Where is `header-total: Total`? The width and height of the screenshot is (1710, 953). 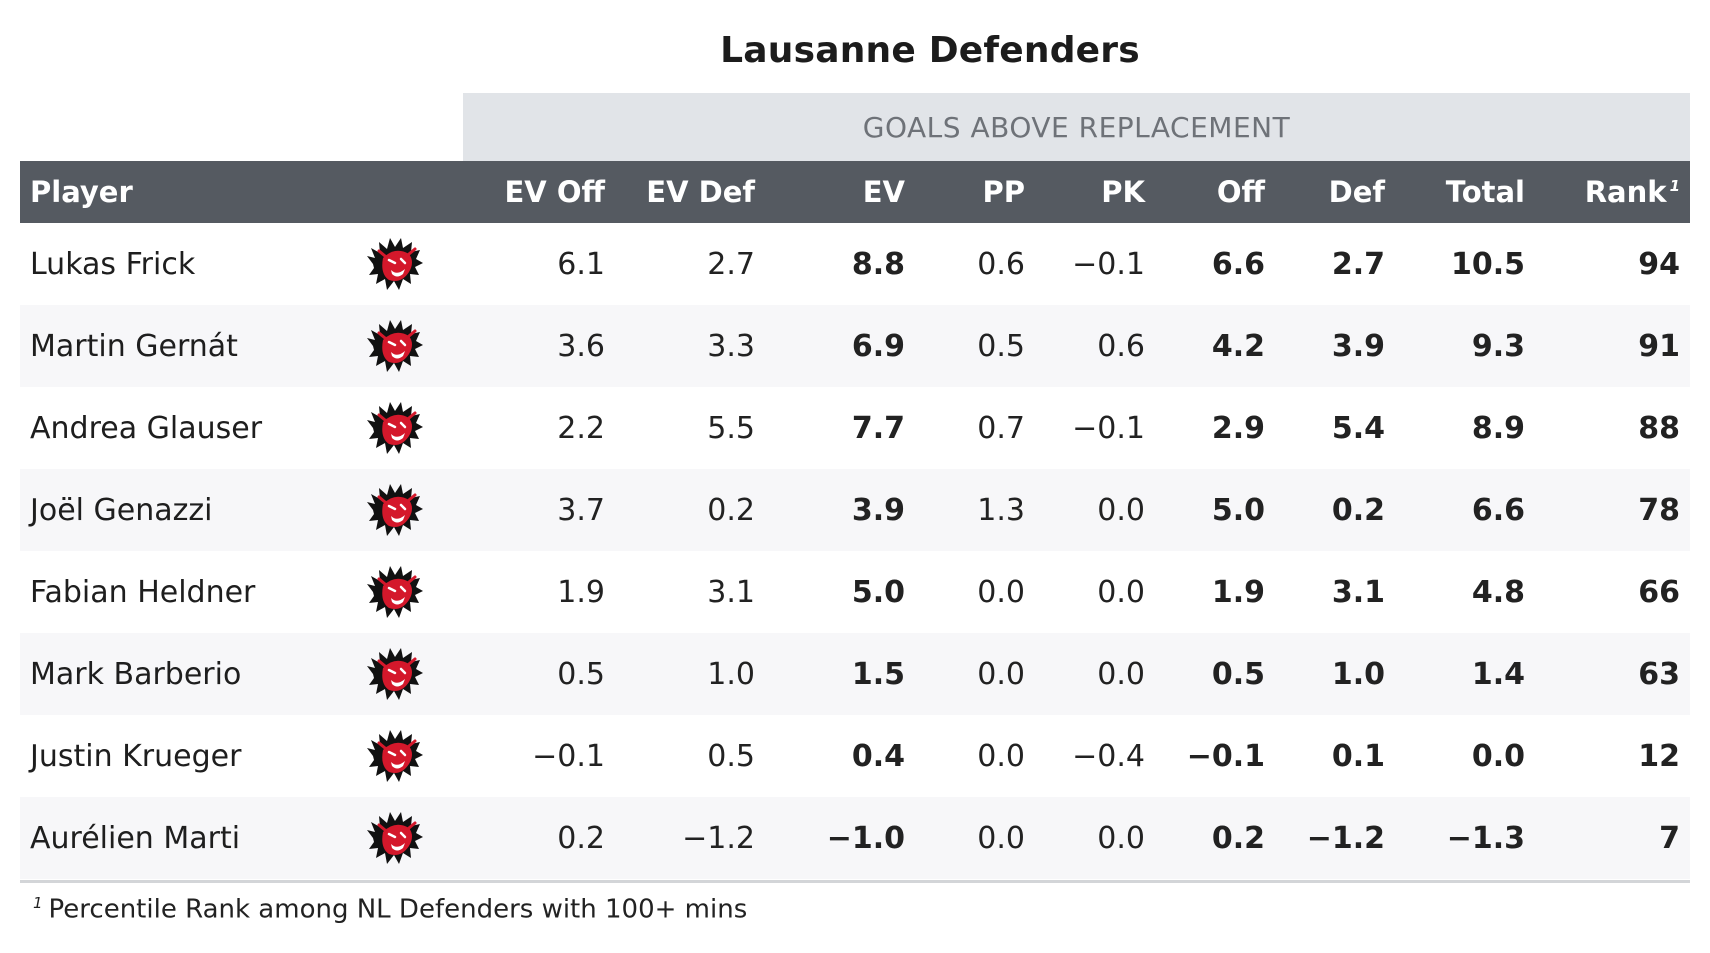
header-total: Total is located at coordinates (1485, 192).